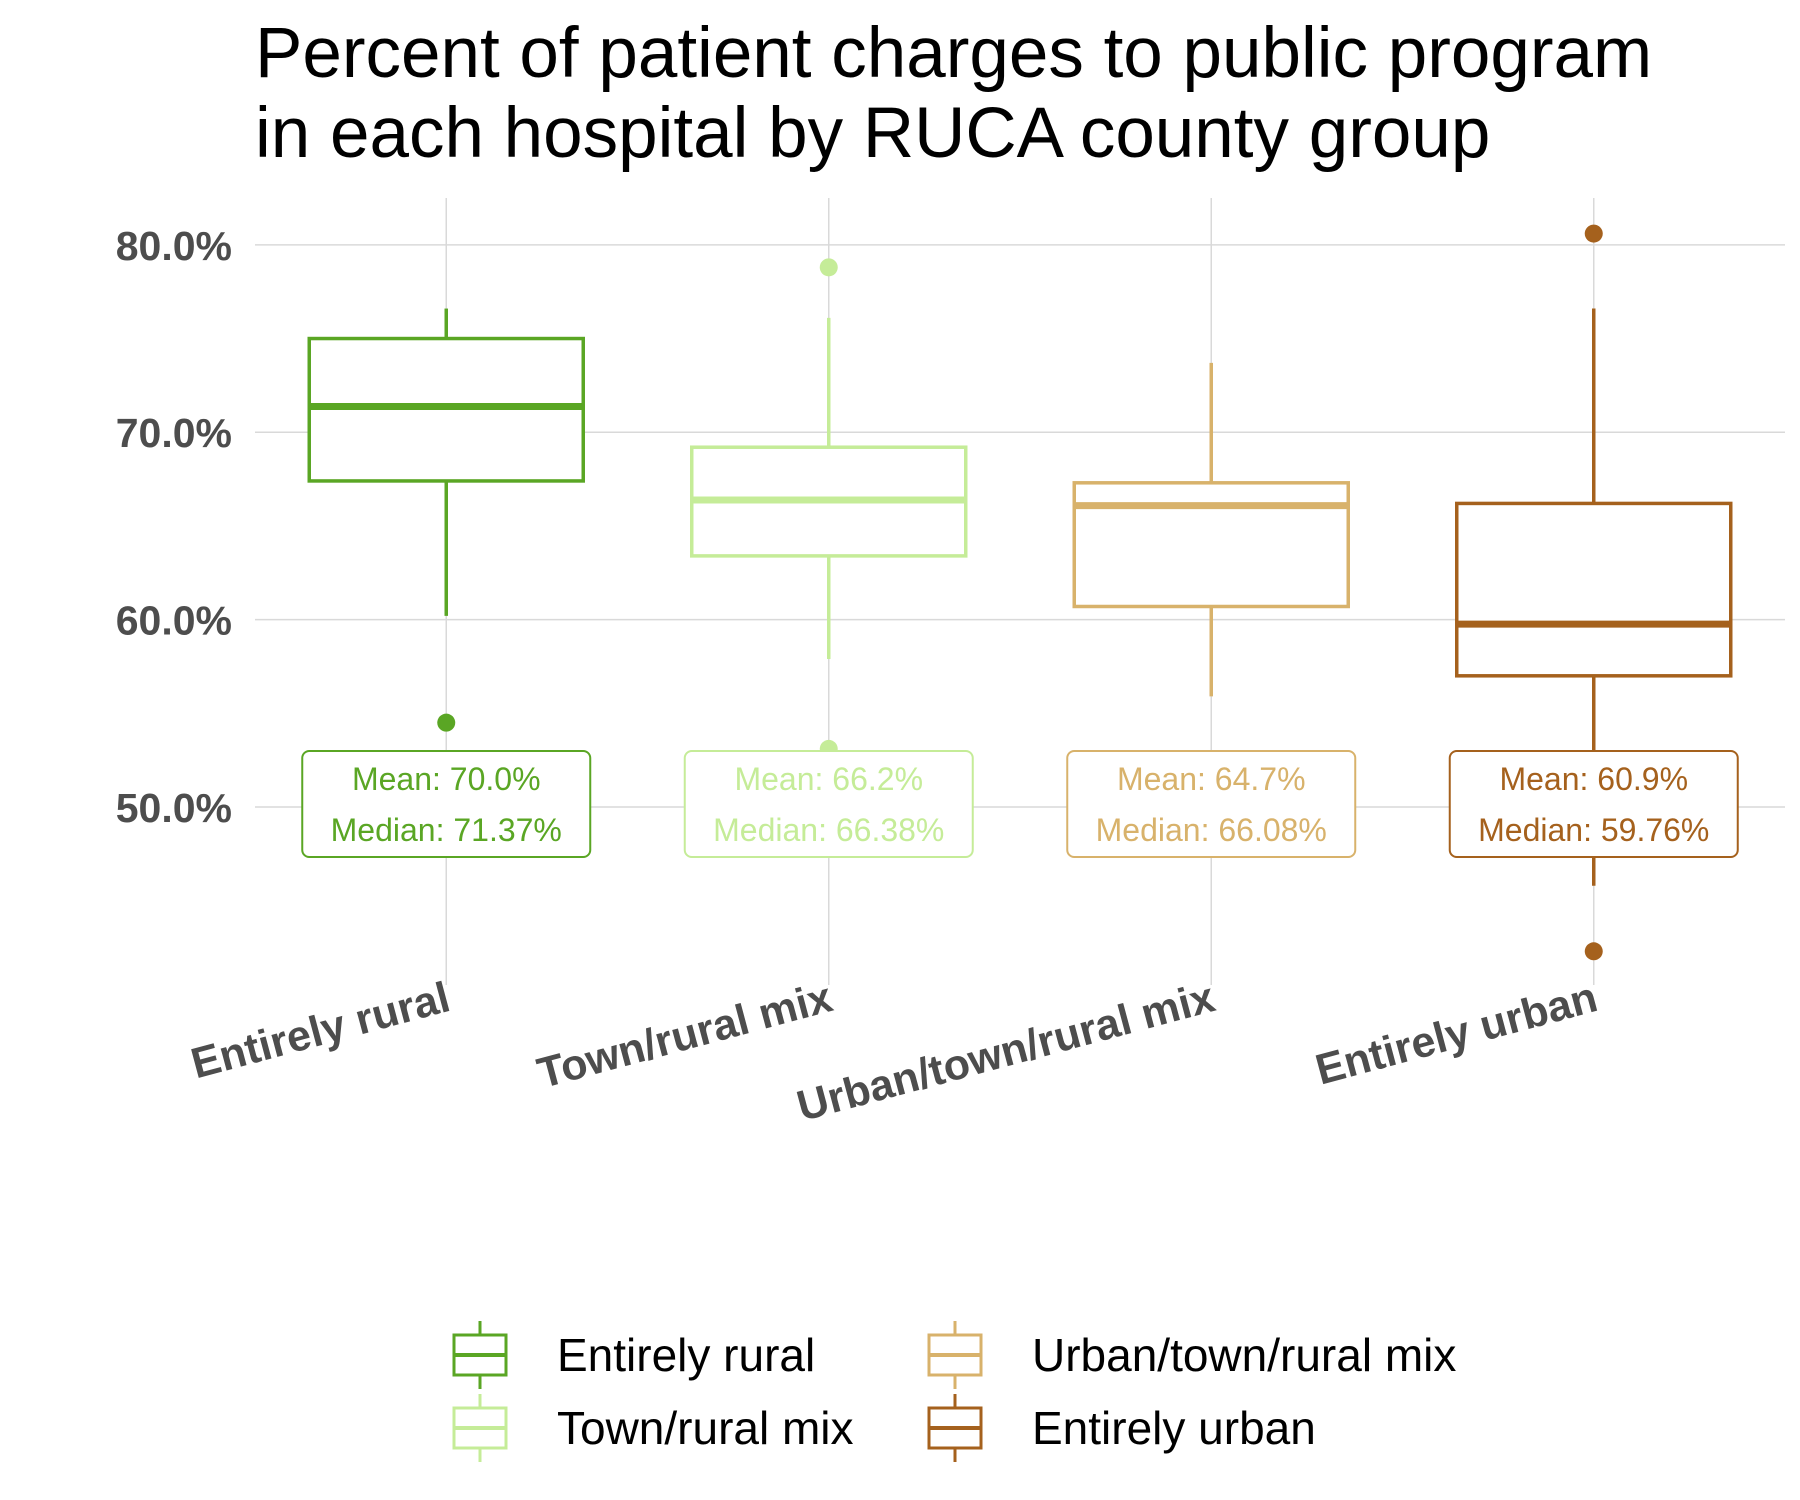 The image size is (1800, 1500). I want to click on legend-label: Entirely rural, so click(686, 1355).